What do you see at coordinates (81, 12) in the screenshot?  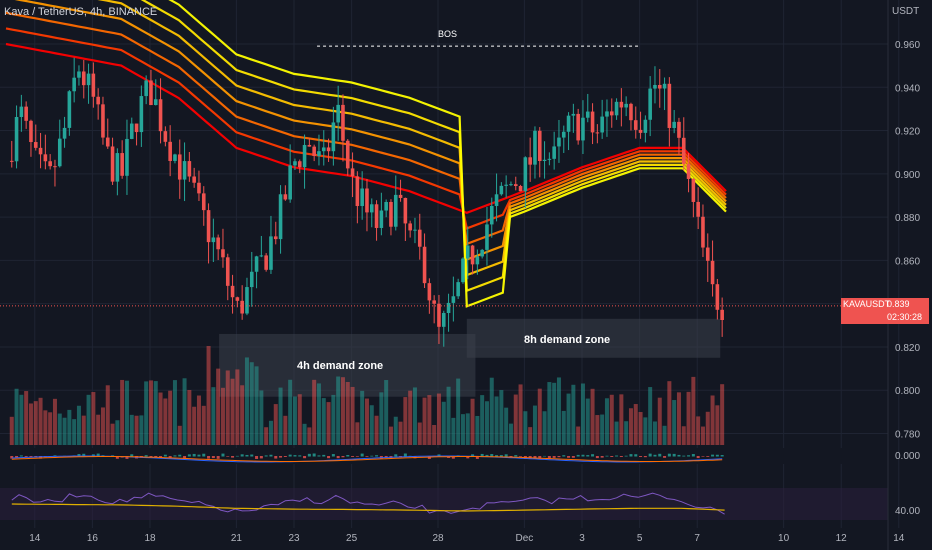 I see `symbol-title: Kava / TetherUS, 4h, BINANCE` at bounding box center [81, 12].